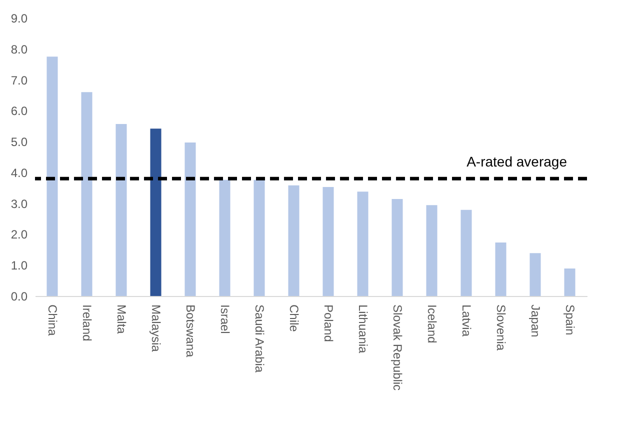 The height and width of the screenshot is (424, 641). Describe the element at coordinates (19, 142) in the screenshot. I see `y-tick-label: 5.0` at that location.